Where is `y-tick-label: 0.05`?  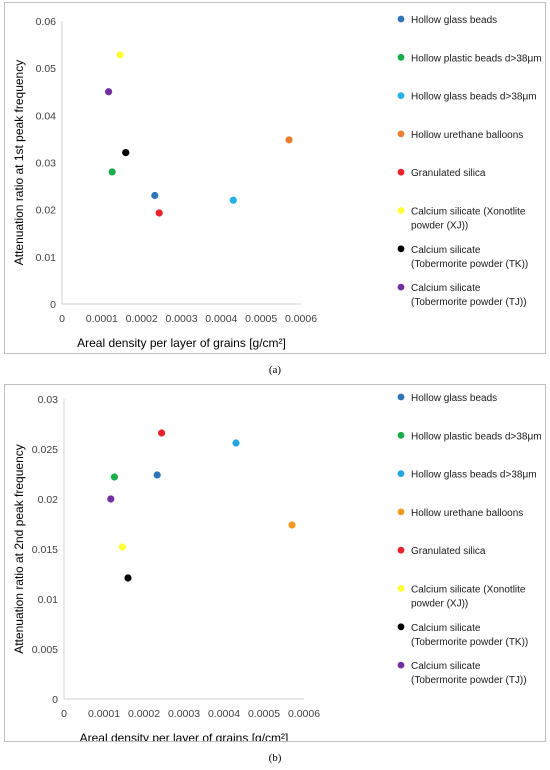
y-tick-label: 0.05 is located at coordinates (46, 69).